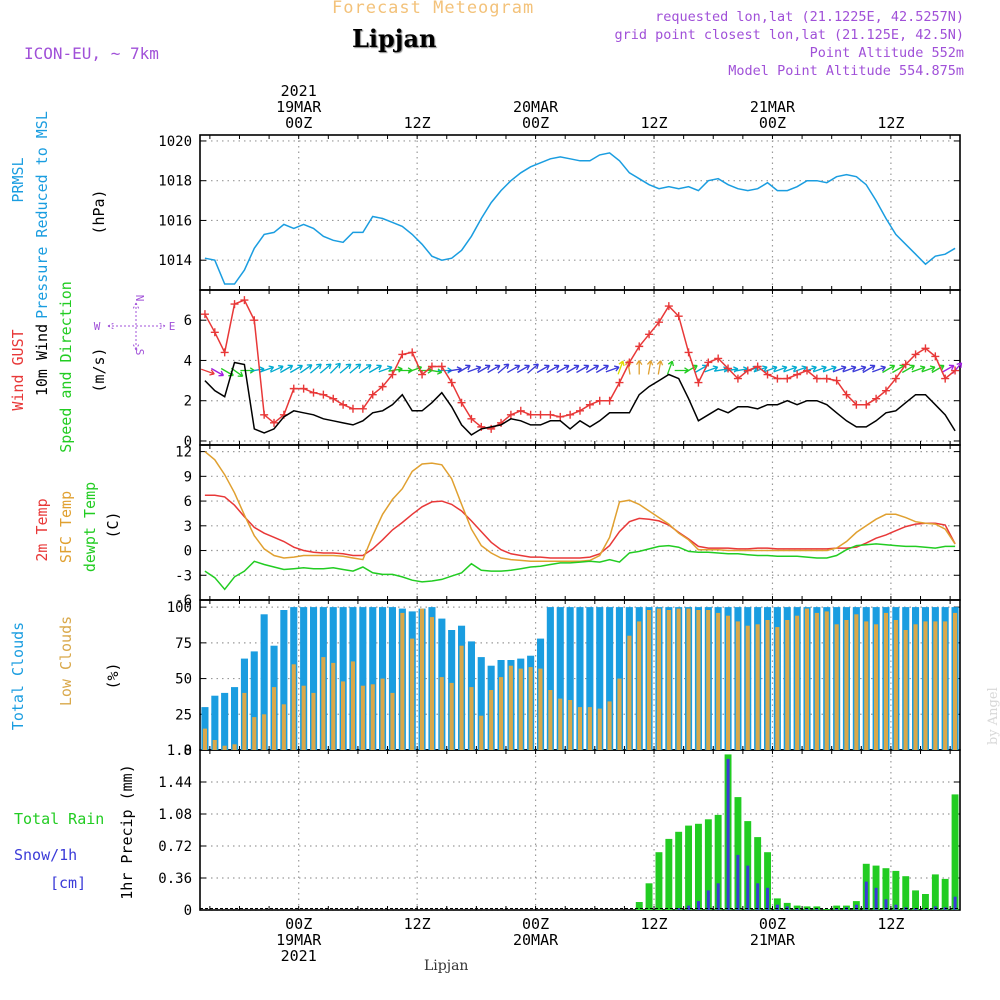 The width and height of the screenshot is (1000, 1000). I want to click on pressure-ytick-label: 1016, so click(175, 221).